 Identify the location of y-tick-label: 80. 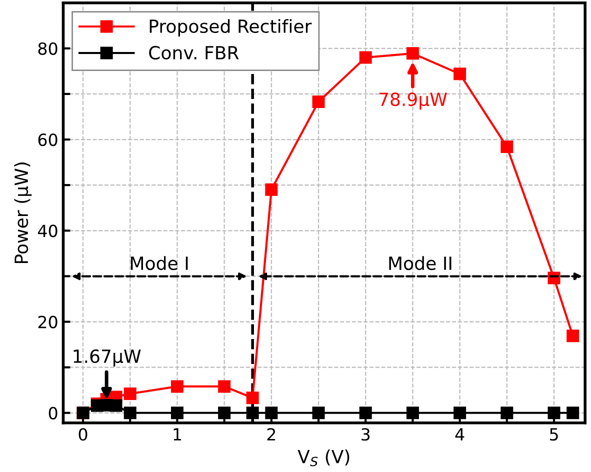
(48, 48).